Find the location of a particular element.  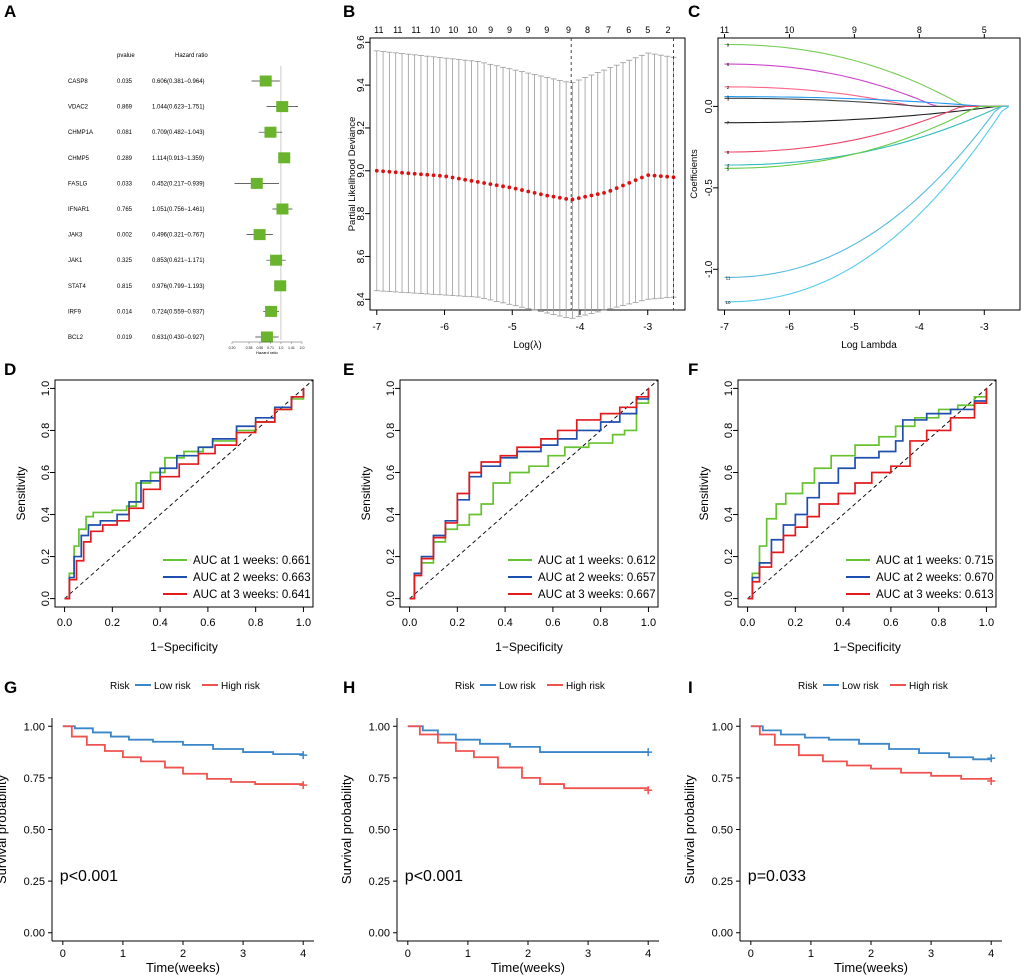

legend-label-high: High risk is located at coordinates (586, 686).